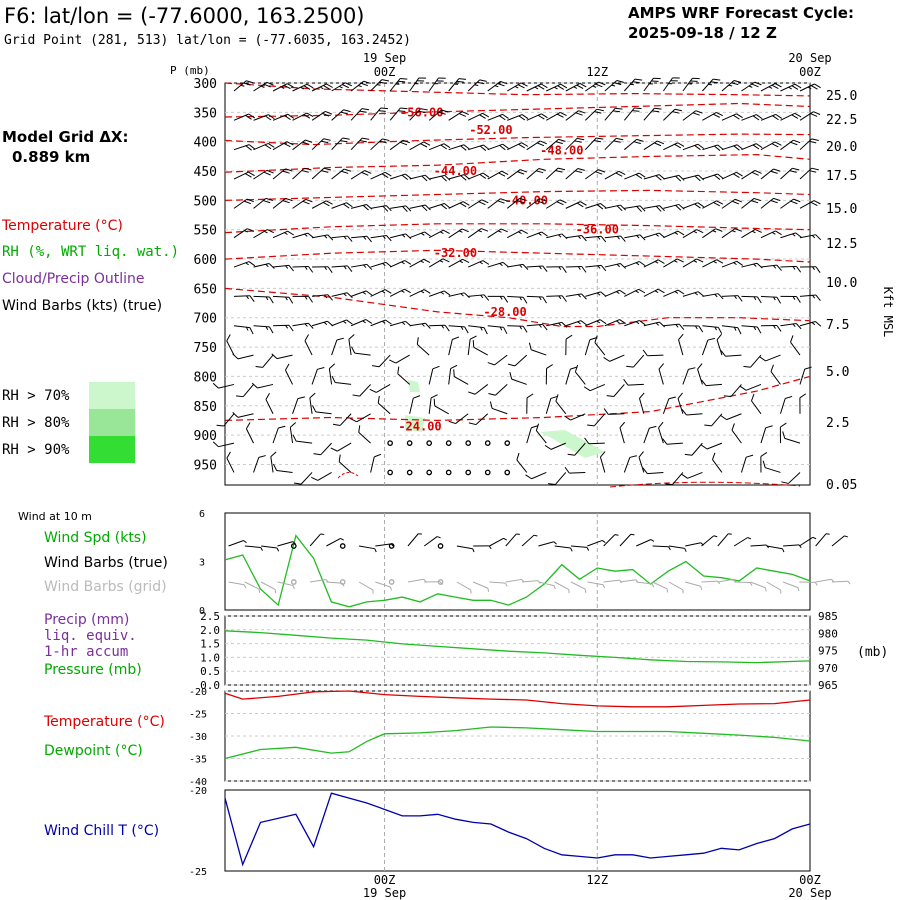 This screenshot has width=900, height=900. Describe the element at coordinates (517, 647) in the screenshot. I see `pressure-line` at that location.